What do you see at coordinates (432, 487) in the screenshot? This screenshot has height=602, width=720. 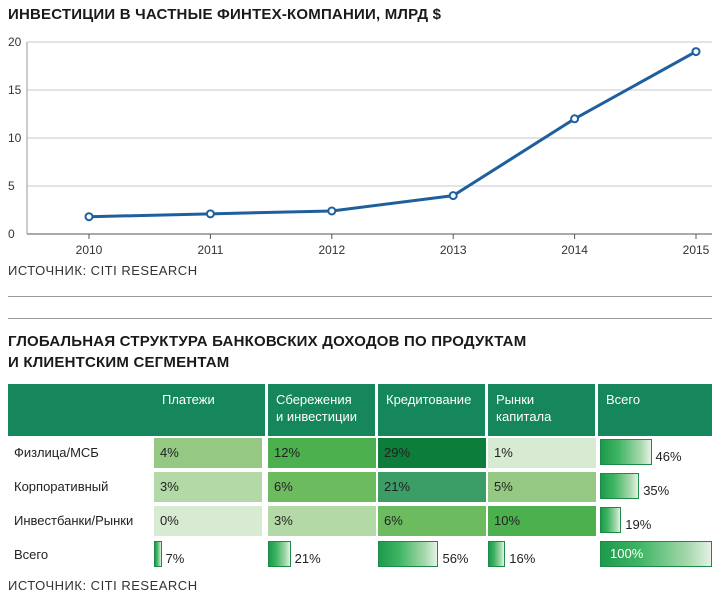 I see `table-cell: 21%` at bounding box center [432, 487].